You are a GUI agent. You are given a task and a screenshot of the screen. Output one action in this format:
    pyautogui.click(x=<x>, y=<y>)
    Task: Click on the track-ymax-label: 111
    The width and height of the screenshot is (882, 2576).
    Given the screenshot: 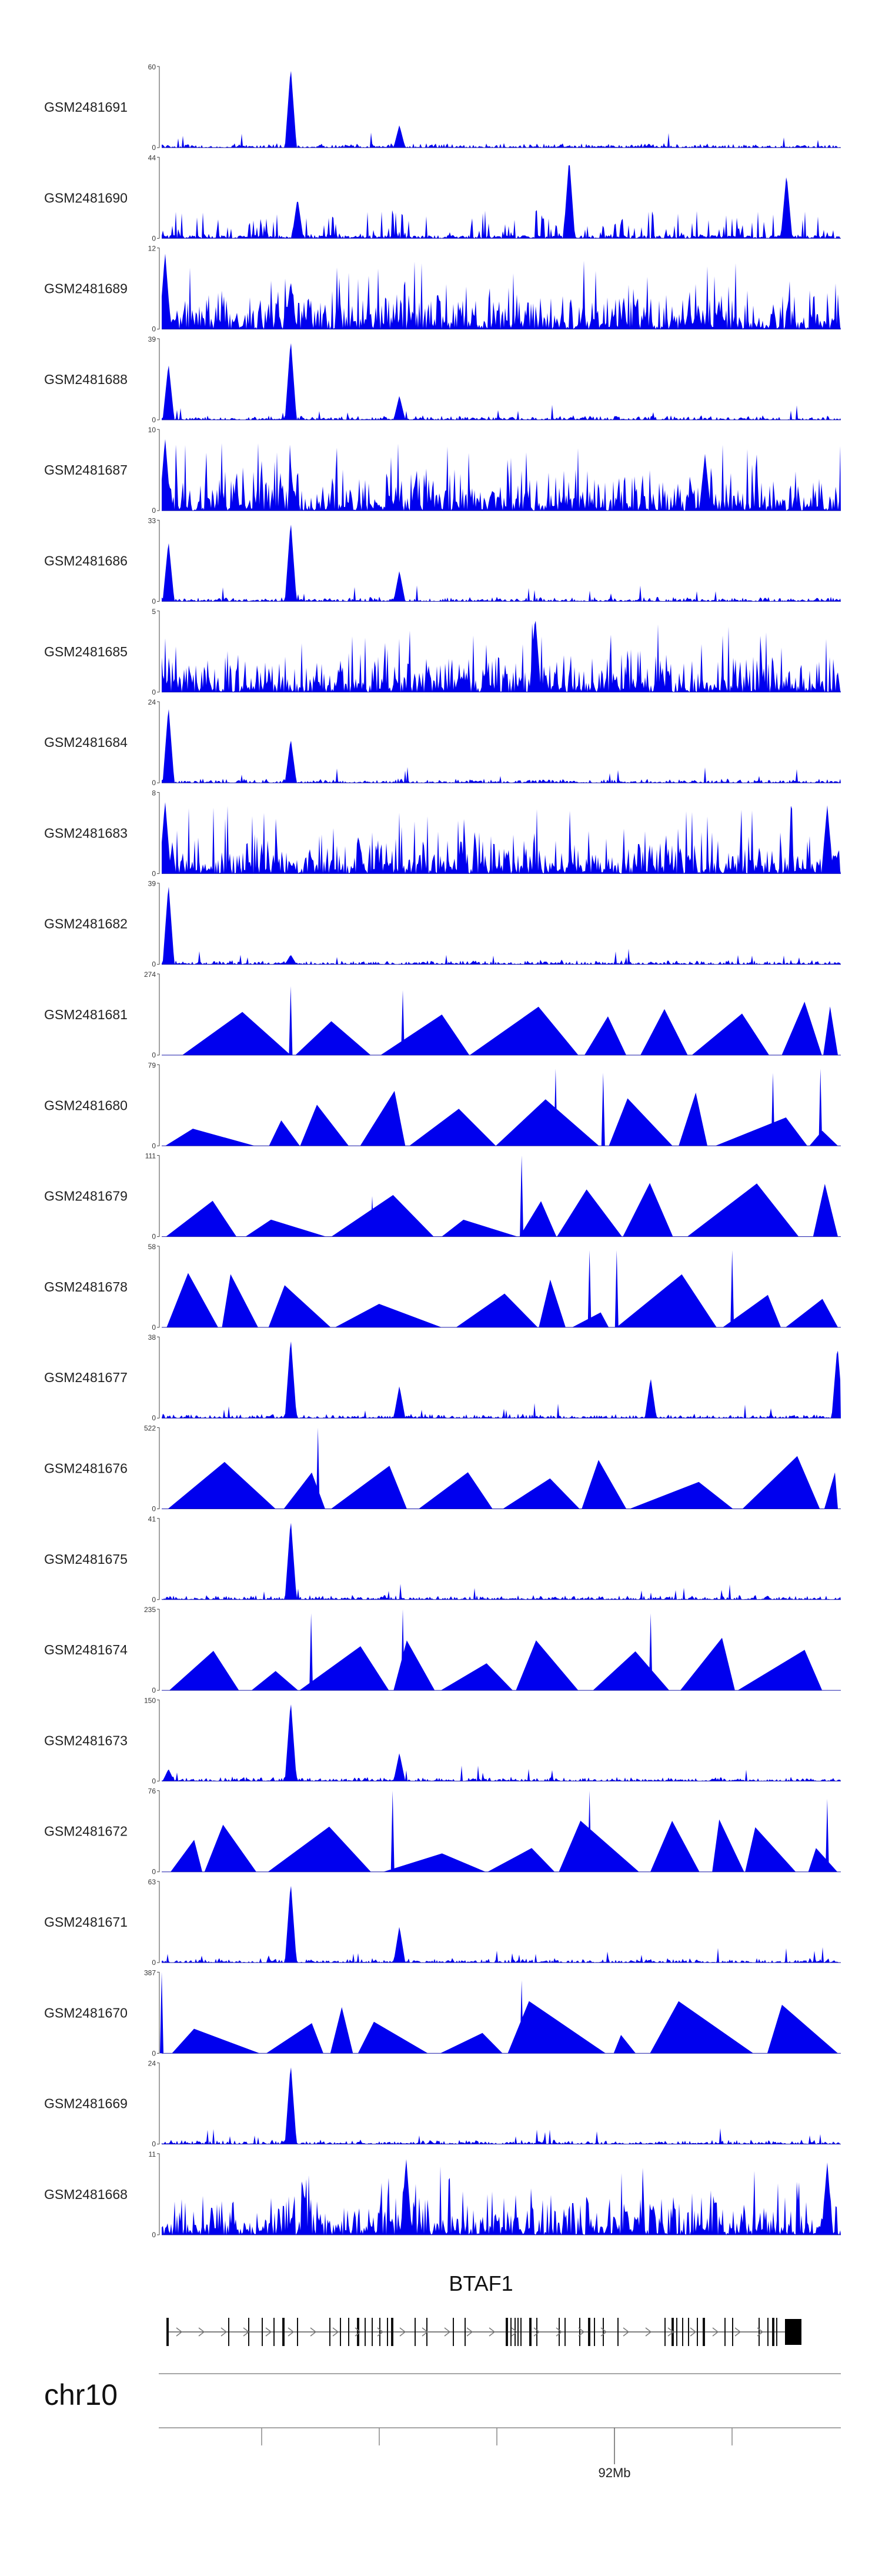 What is the action you would take?
    pyautogui.click(x=150, y=1156)
    